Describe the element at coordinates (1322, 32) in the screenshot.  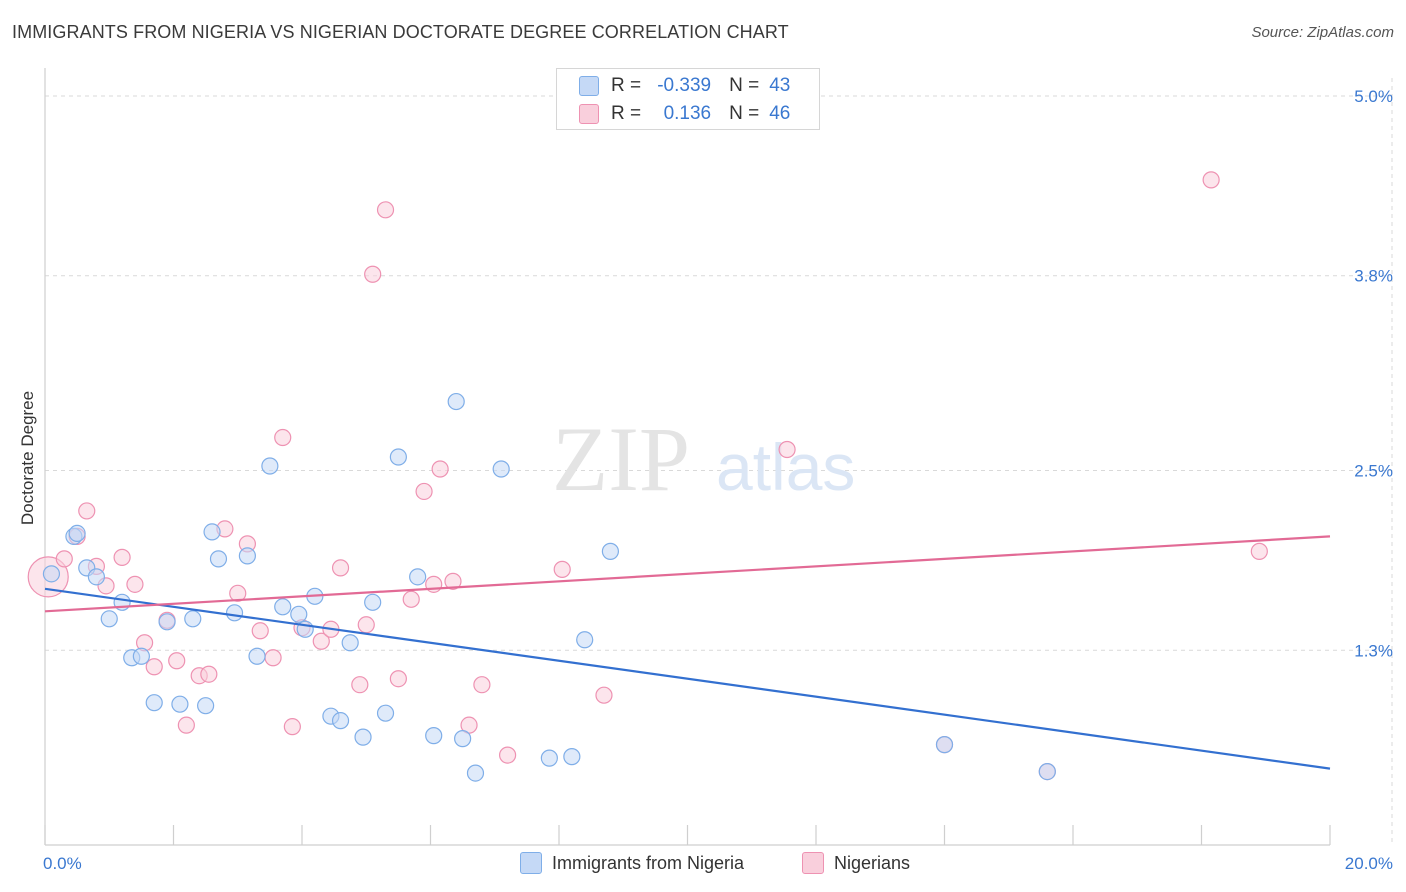
I see `source-note: Source: ZipAtlas.com` at that location.